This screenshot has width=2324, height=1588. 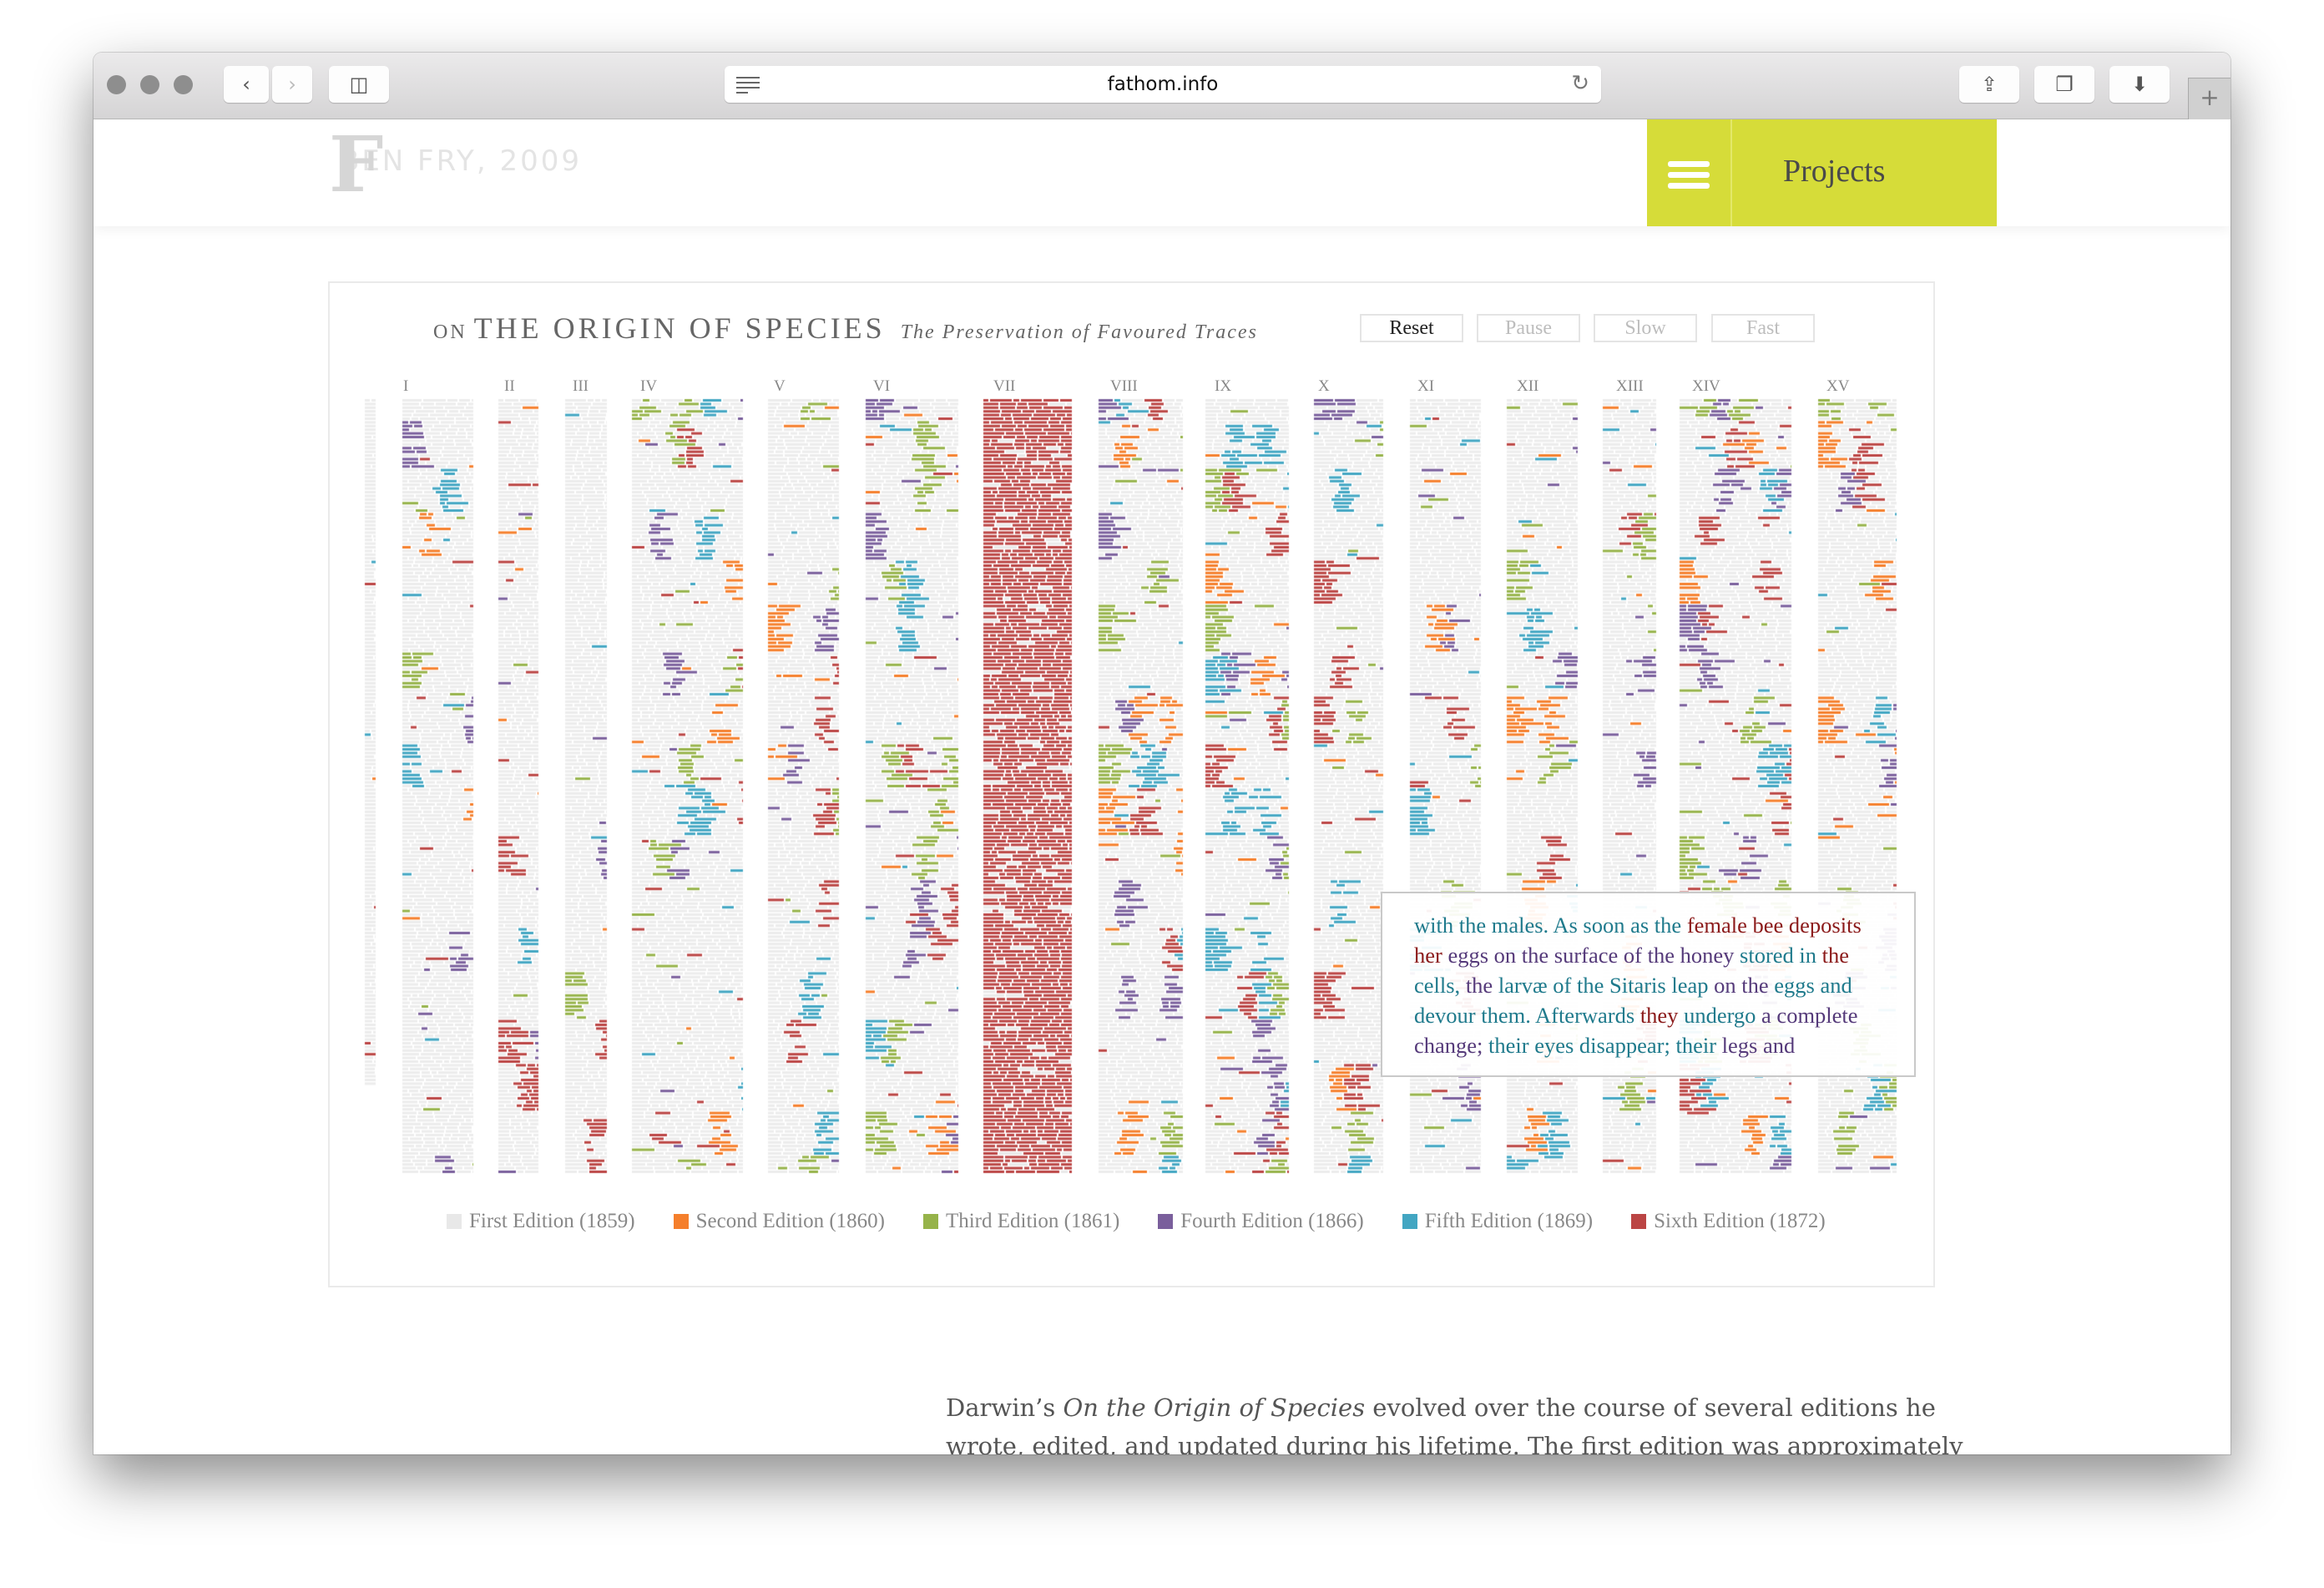 I want to click on tooltip-text: cells,, so click(x=1440, y=986).